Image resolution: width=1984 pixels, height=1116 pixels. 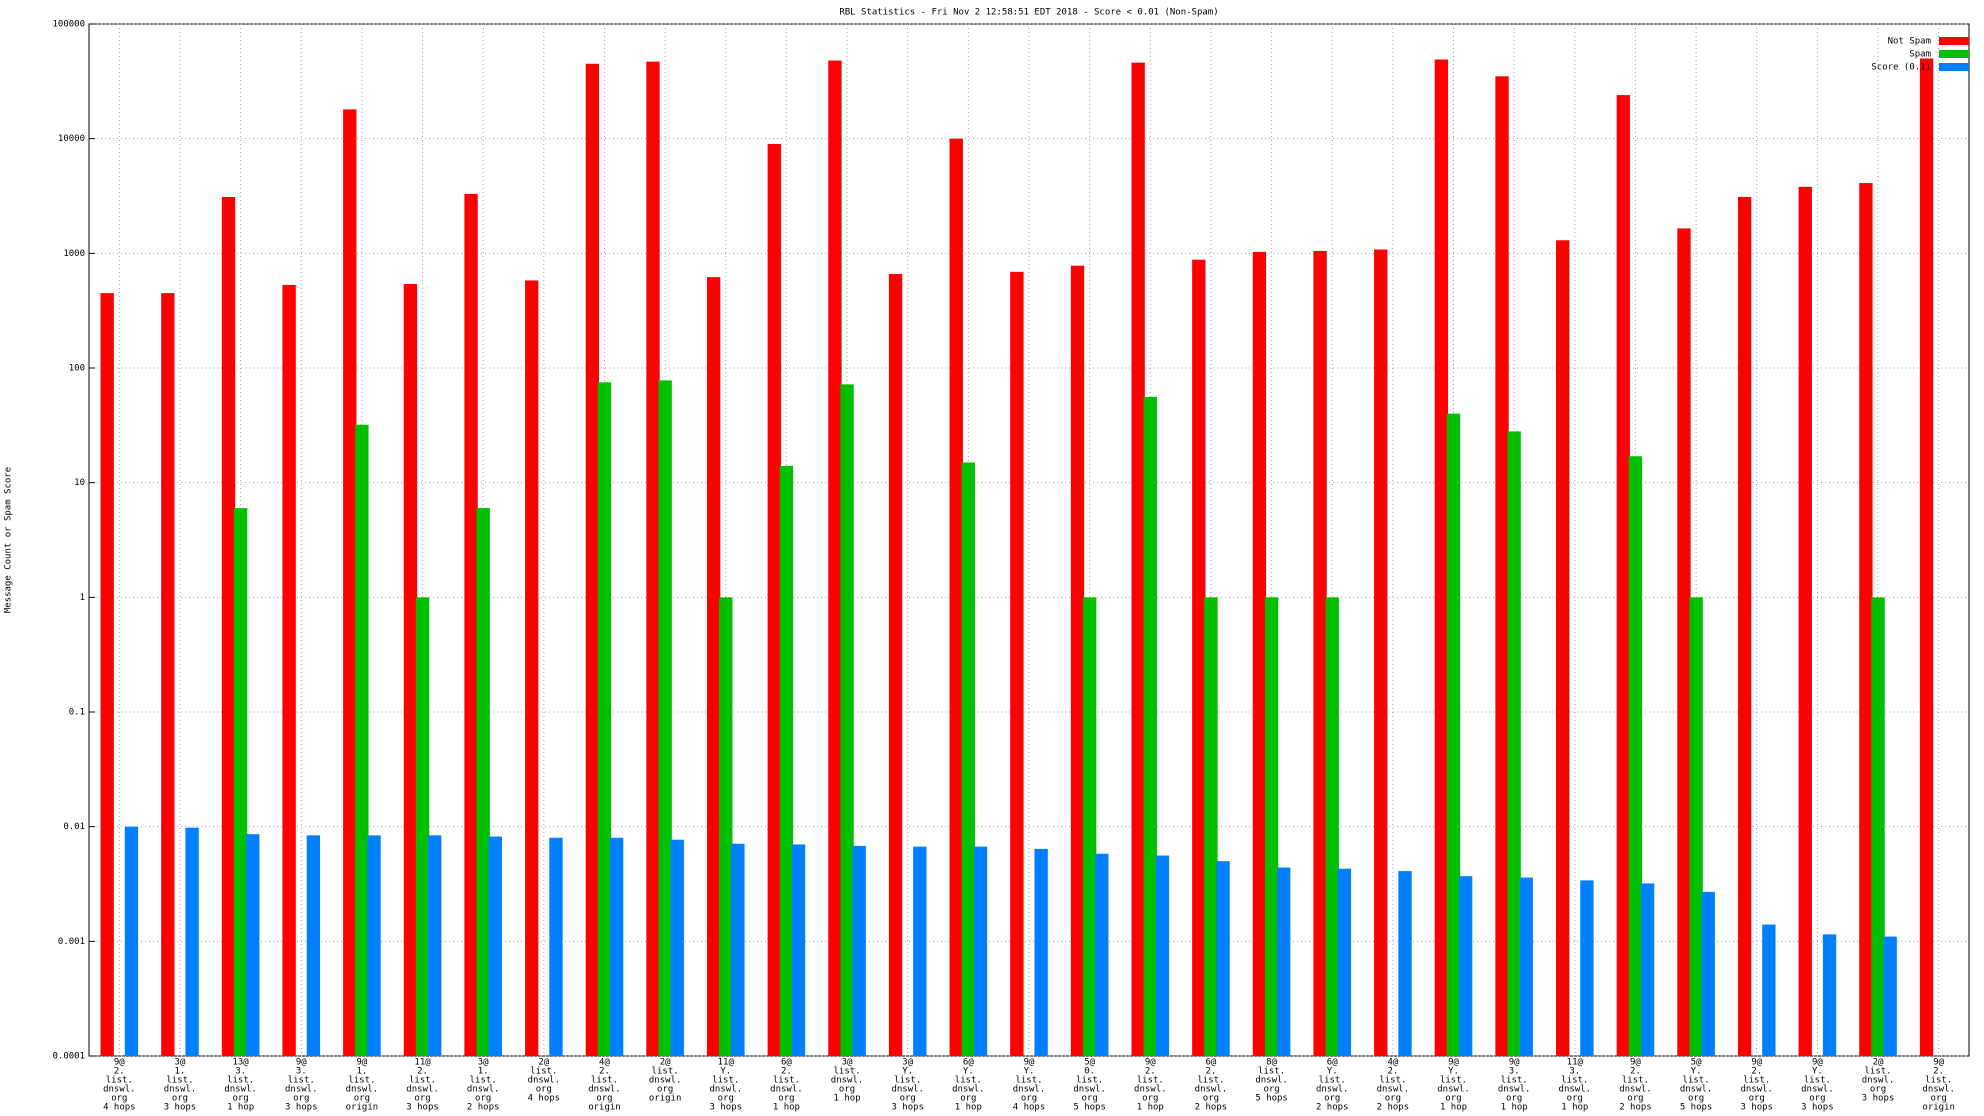 I want to click on y-tick-label: 1000, so click(x=74, y=254).